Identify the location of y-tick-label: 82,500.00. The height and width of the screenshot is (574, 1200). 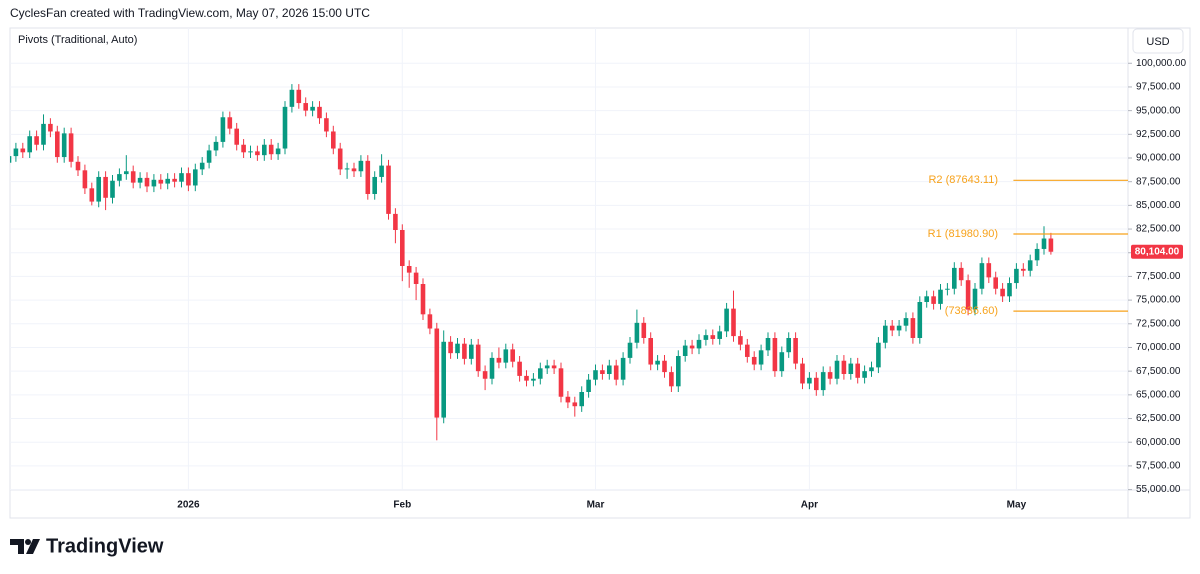
(1158, 229).